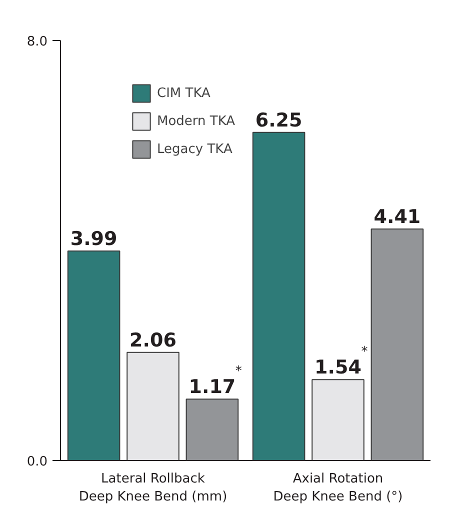 Image resolution: width=461 pixels, height=517 pixels. Describe the element at coordinates (37, 462) in the screenshot. I see `y-tick-label: 0.0` at that location.